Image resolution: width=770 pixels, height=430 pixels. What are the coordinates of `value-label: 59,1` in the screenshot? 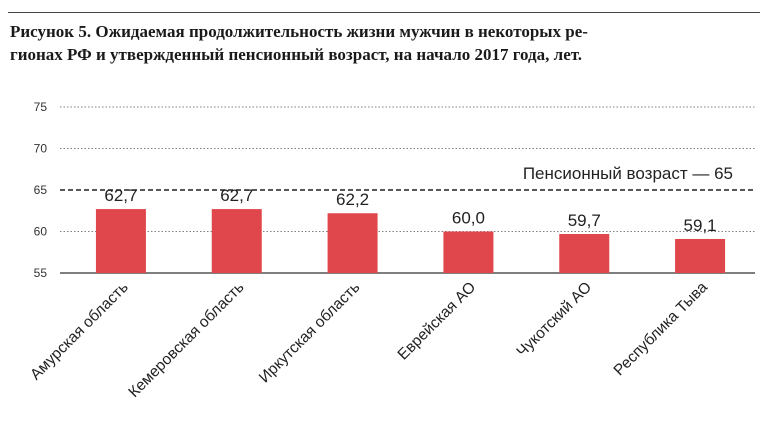 It's located at (700, 225).